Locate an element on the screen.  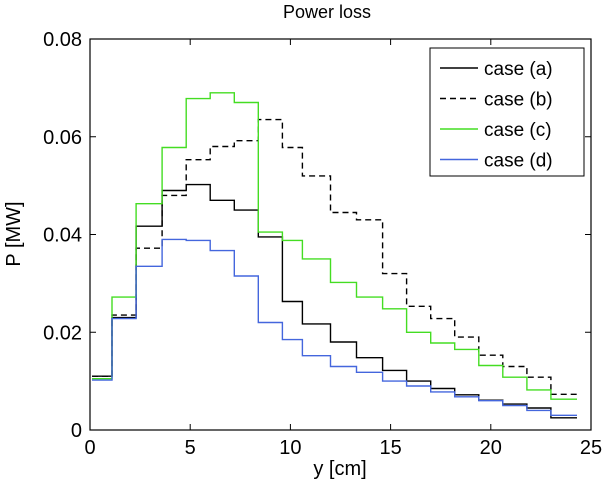
x-tick-label: 25 is located at coordinates (591, 448).